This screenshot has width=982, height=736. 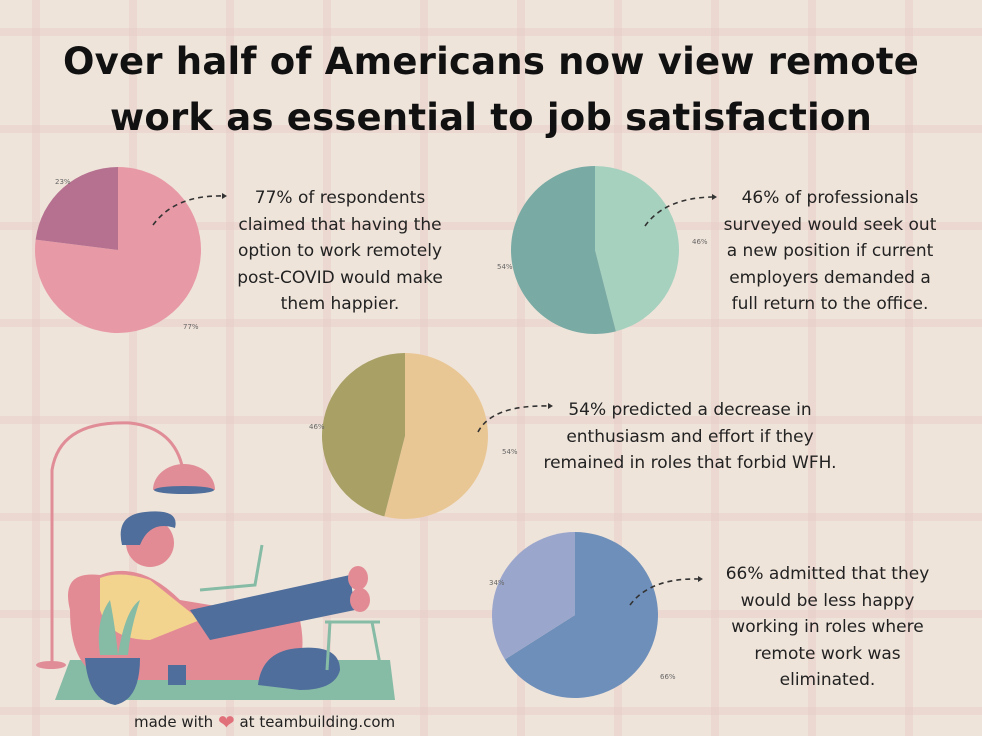 What do you see at coordinates (513, 419) in the screenshot?
I see `pie-3-arrow` at bounding box center [513, 419].